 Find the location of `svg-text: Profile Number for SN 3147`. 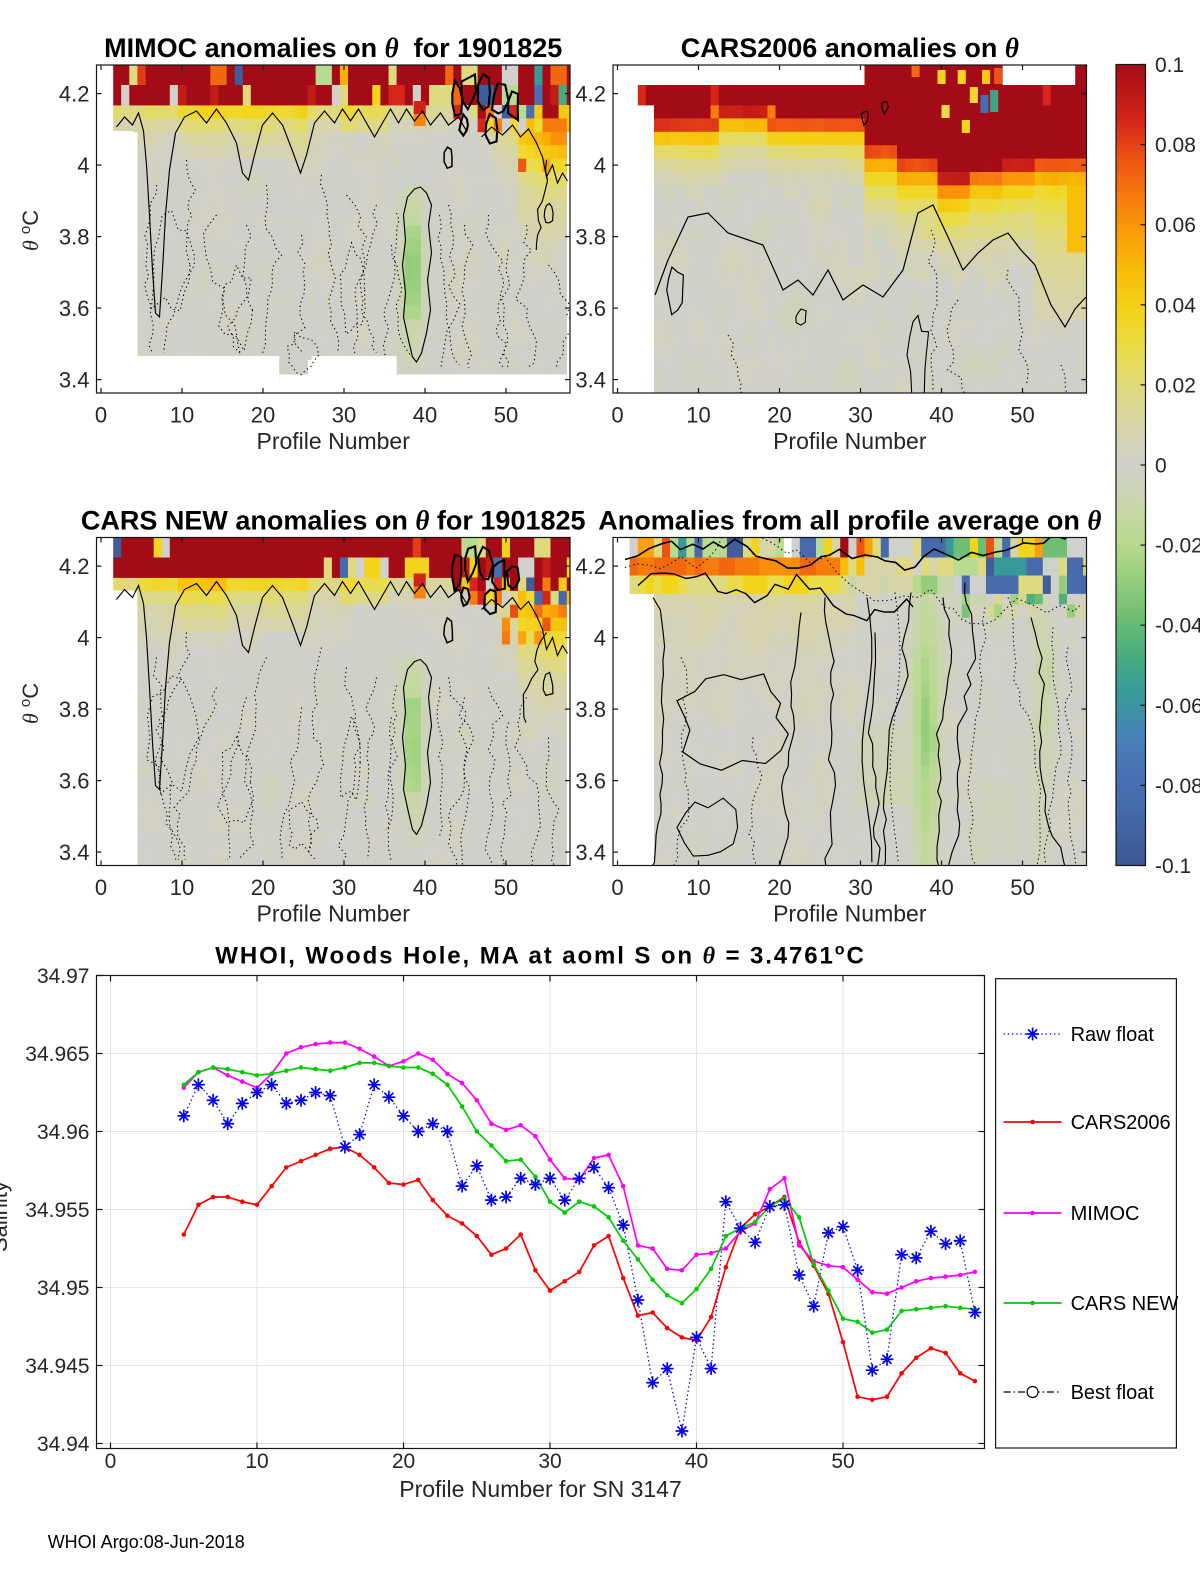

svg-text: Profile Number for SN 3147 is located at coordinates (540, 1489).